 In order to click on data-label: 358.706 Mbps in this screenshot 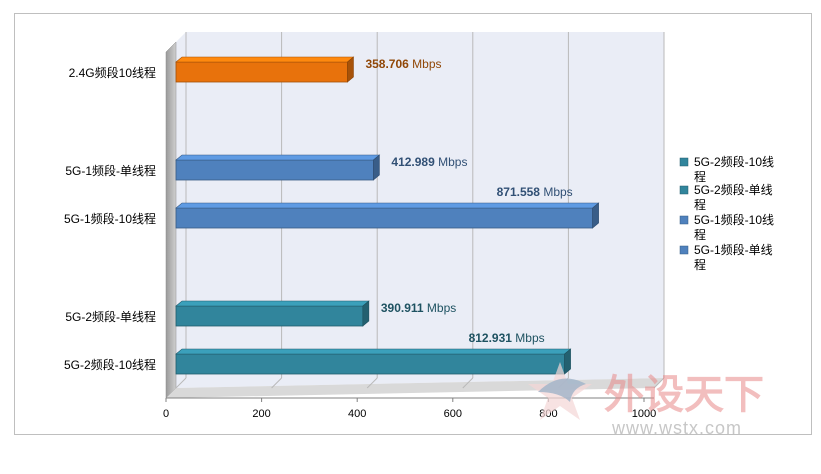, I will do `click(403, 64)`.